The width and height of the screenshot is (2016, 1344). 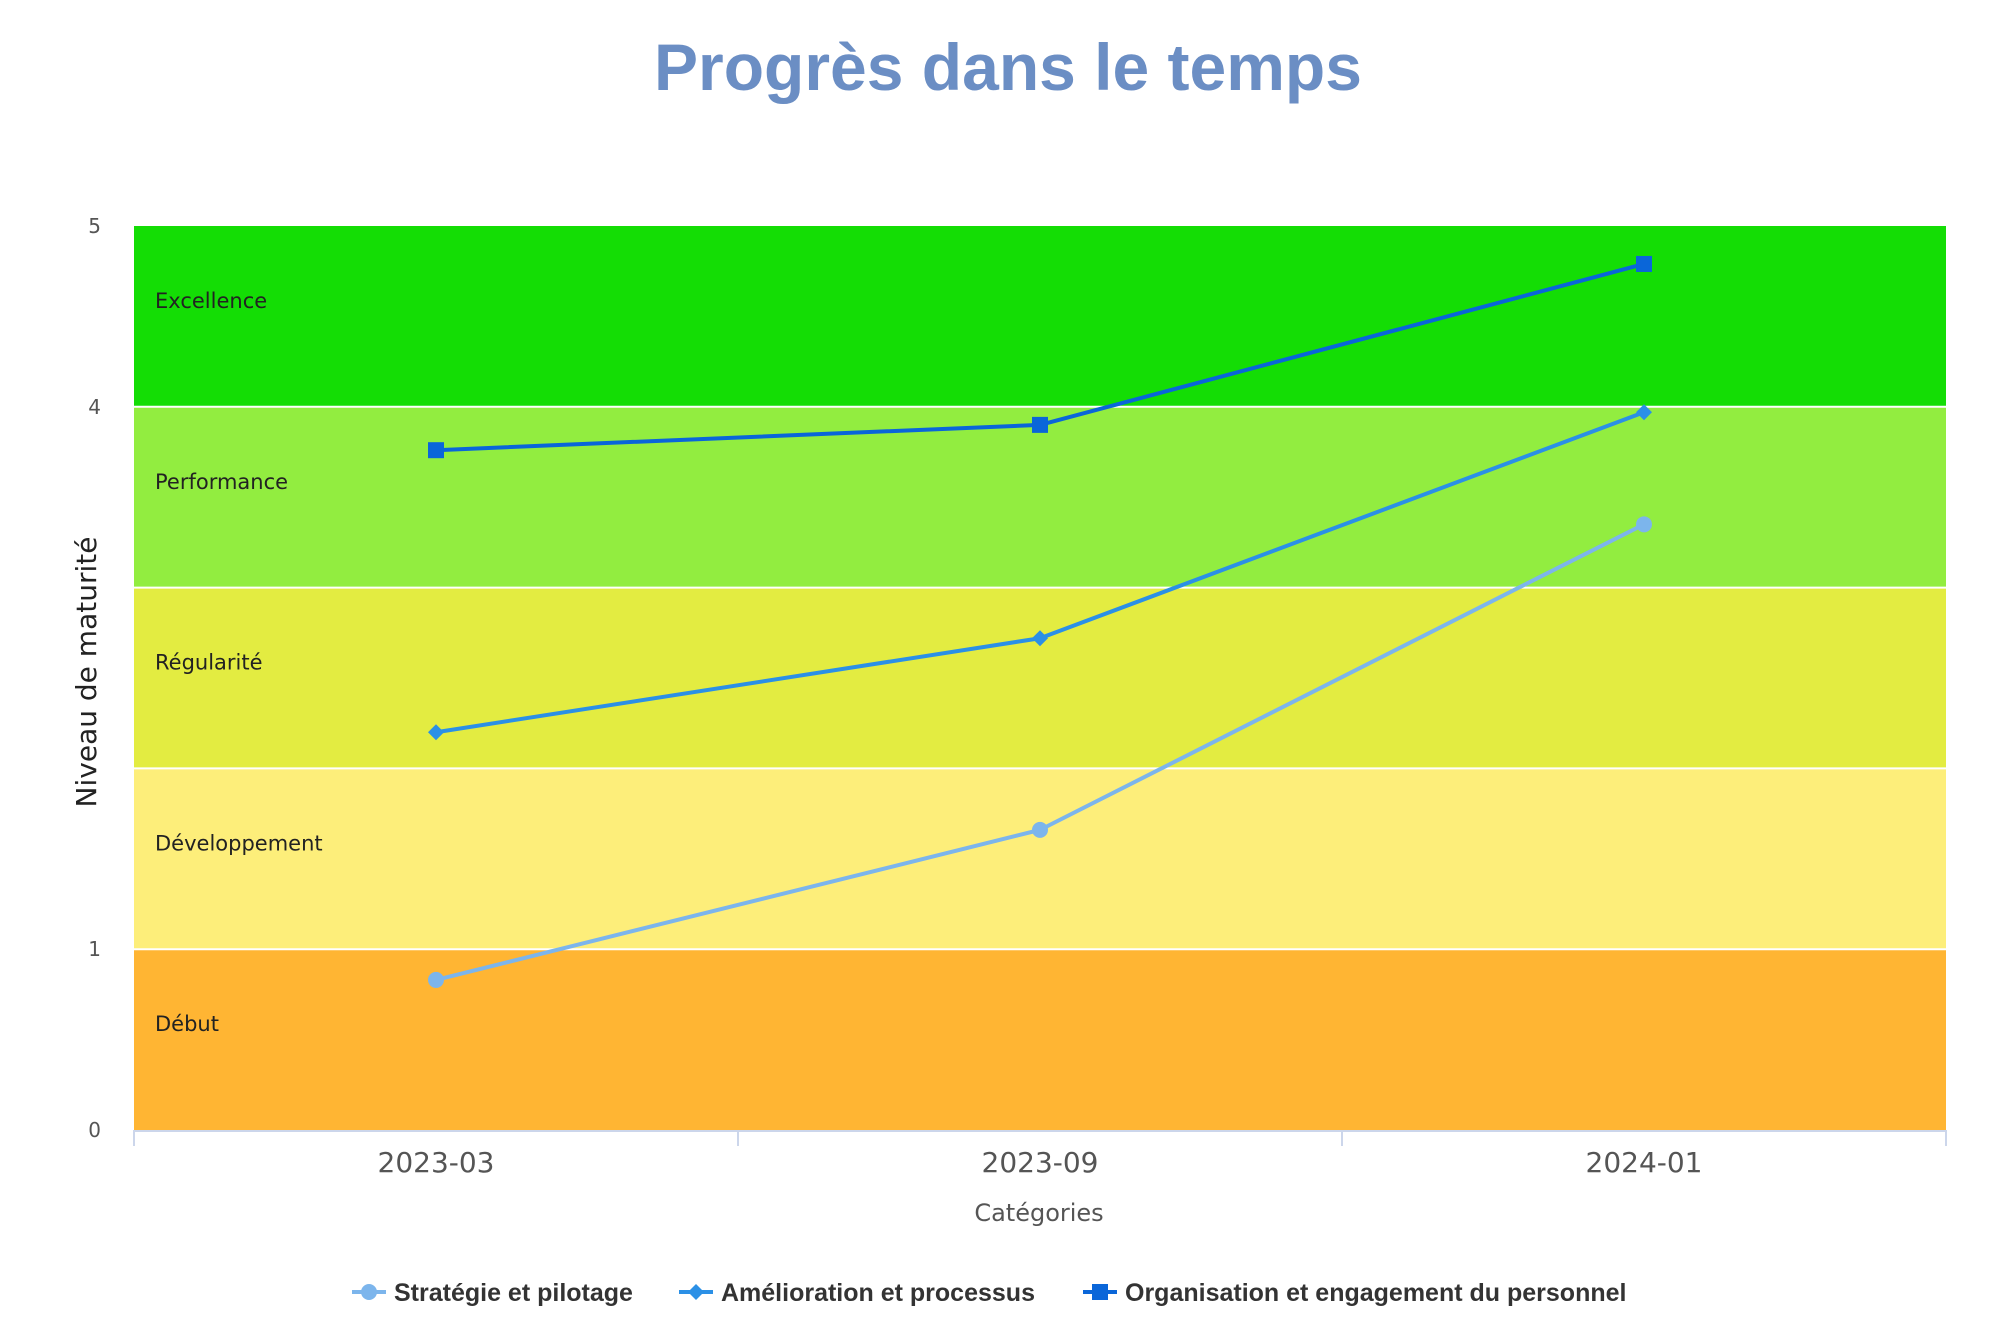 I want to click on band-excellence, so click(x=1040, y=316).